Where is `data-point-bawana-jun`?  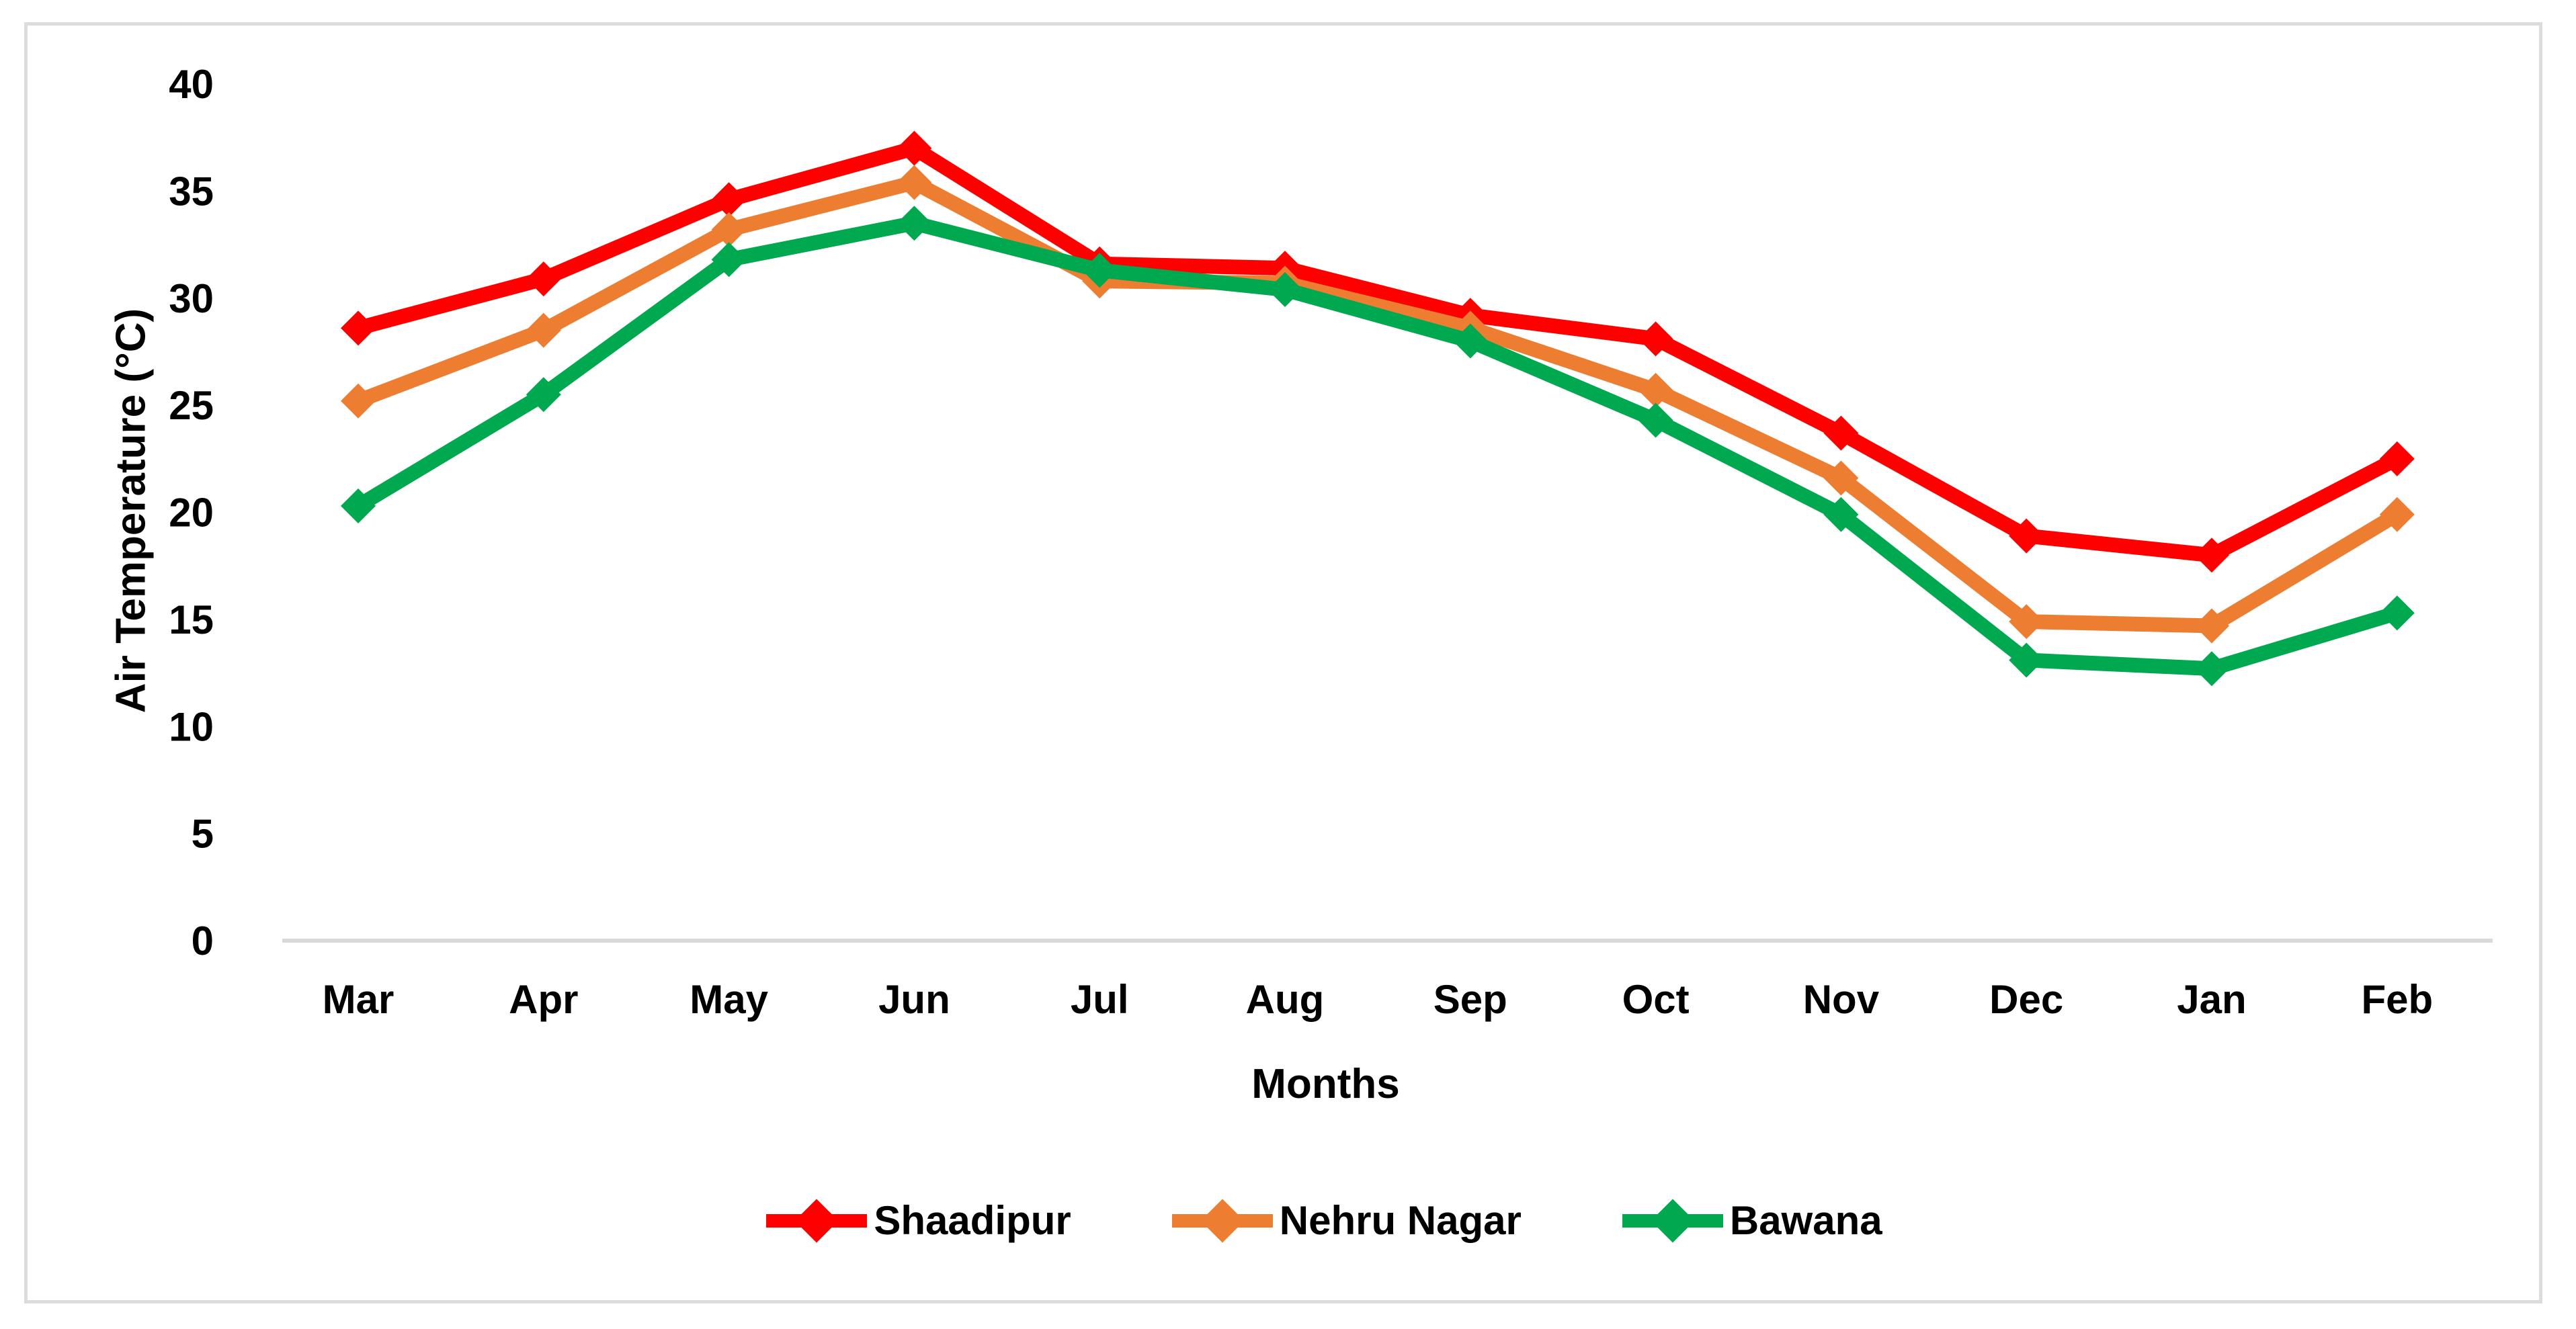
data-point-bawana-jun is located at coordinates (915, 223).